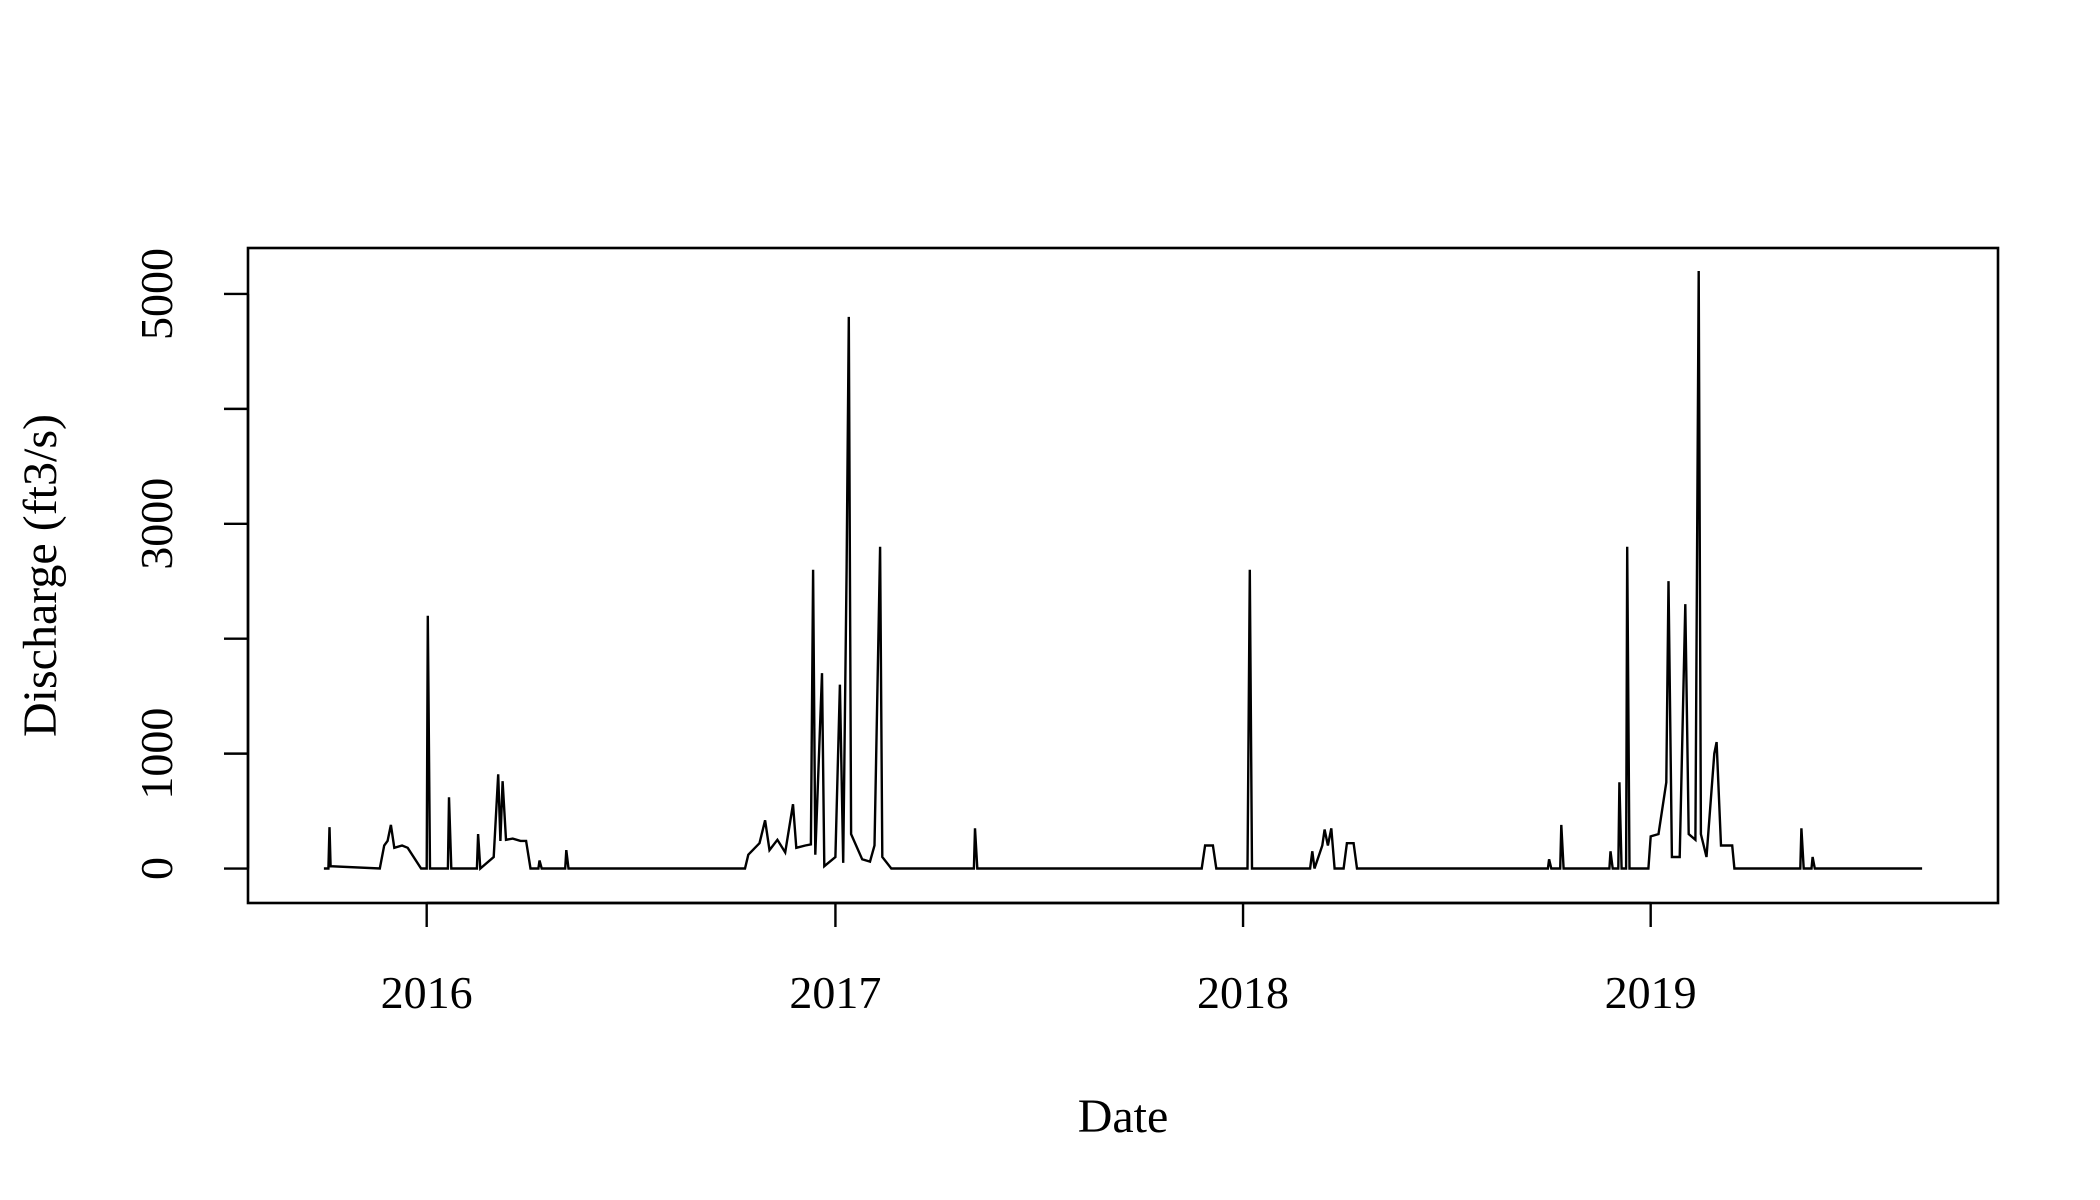 This screenshot has width=2100, height=1200. What do you see at coordinates (1243, 992) in the screenshot?
I see `x-tick-label: 2018` at bounding box center [1243, 992].